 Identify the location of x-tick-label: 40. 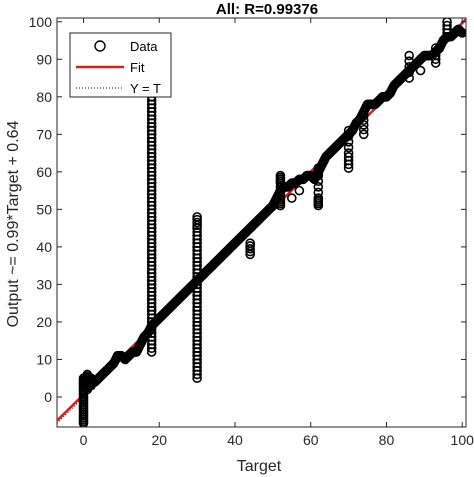
(235, 440).